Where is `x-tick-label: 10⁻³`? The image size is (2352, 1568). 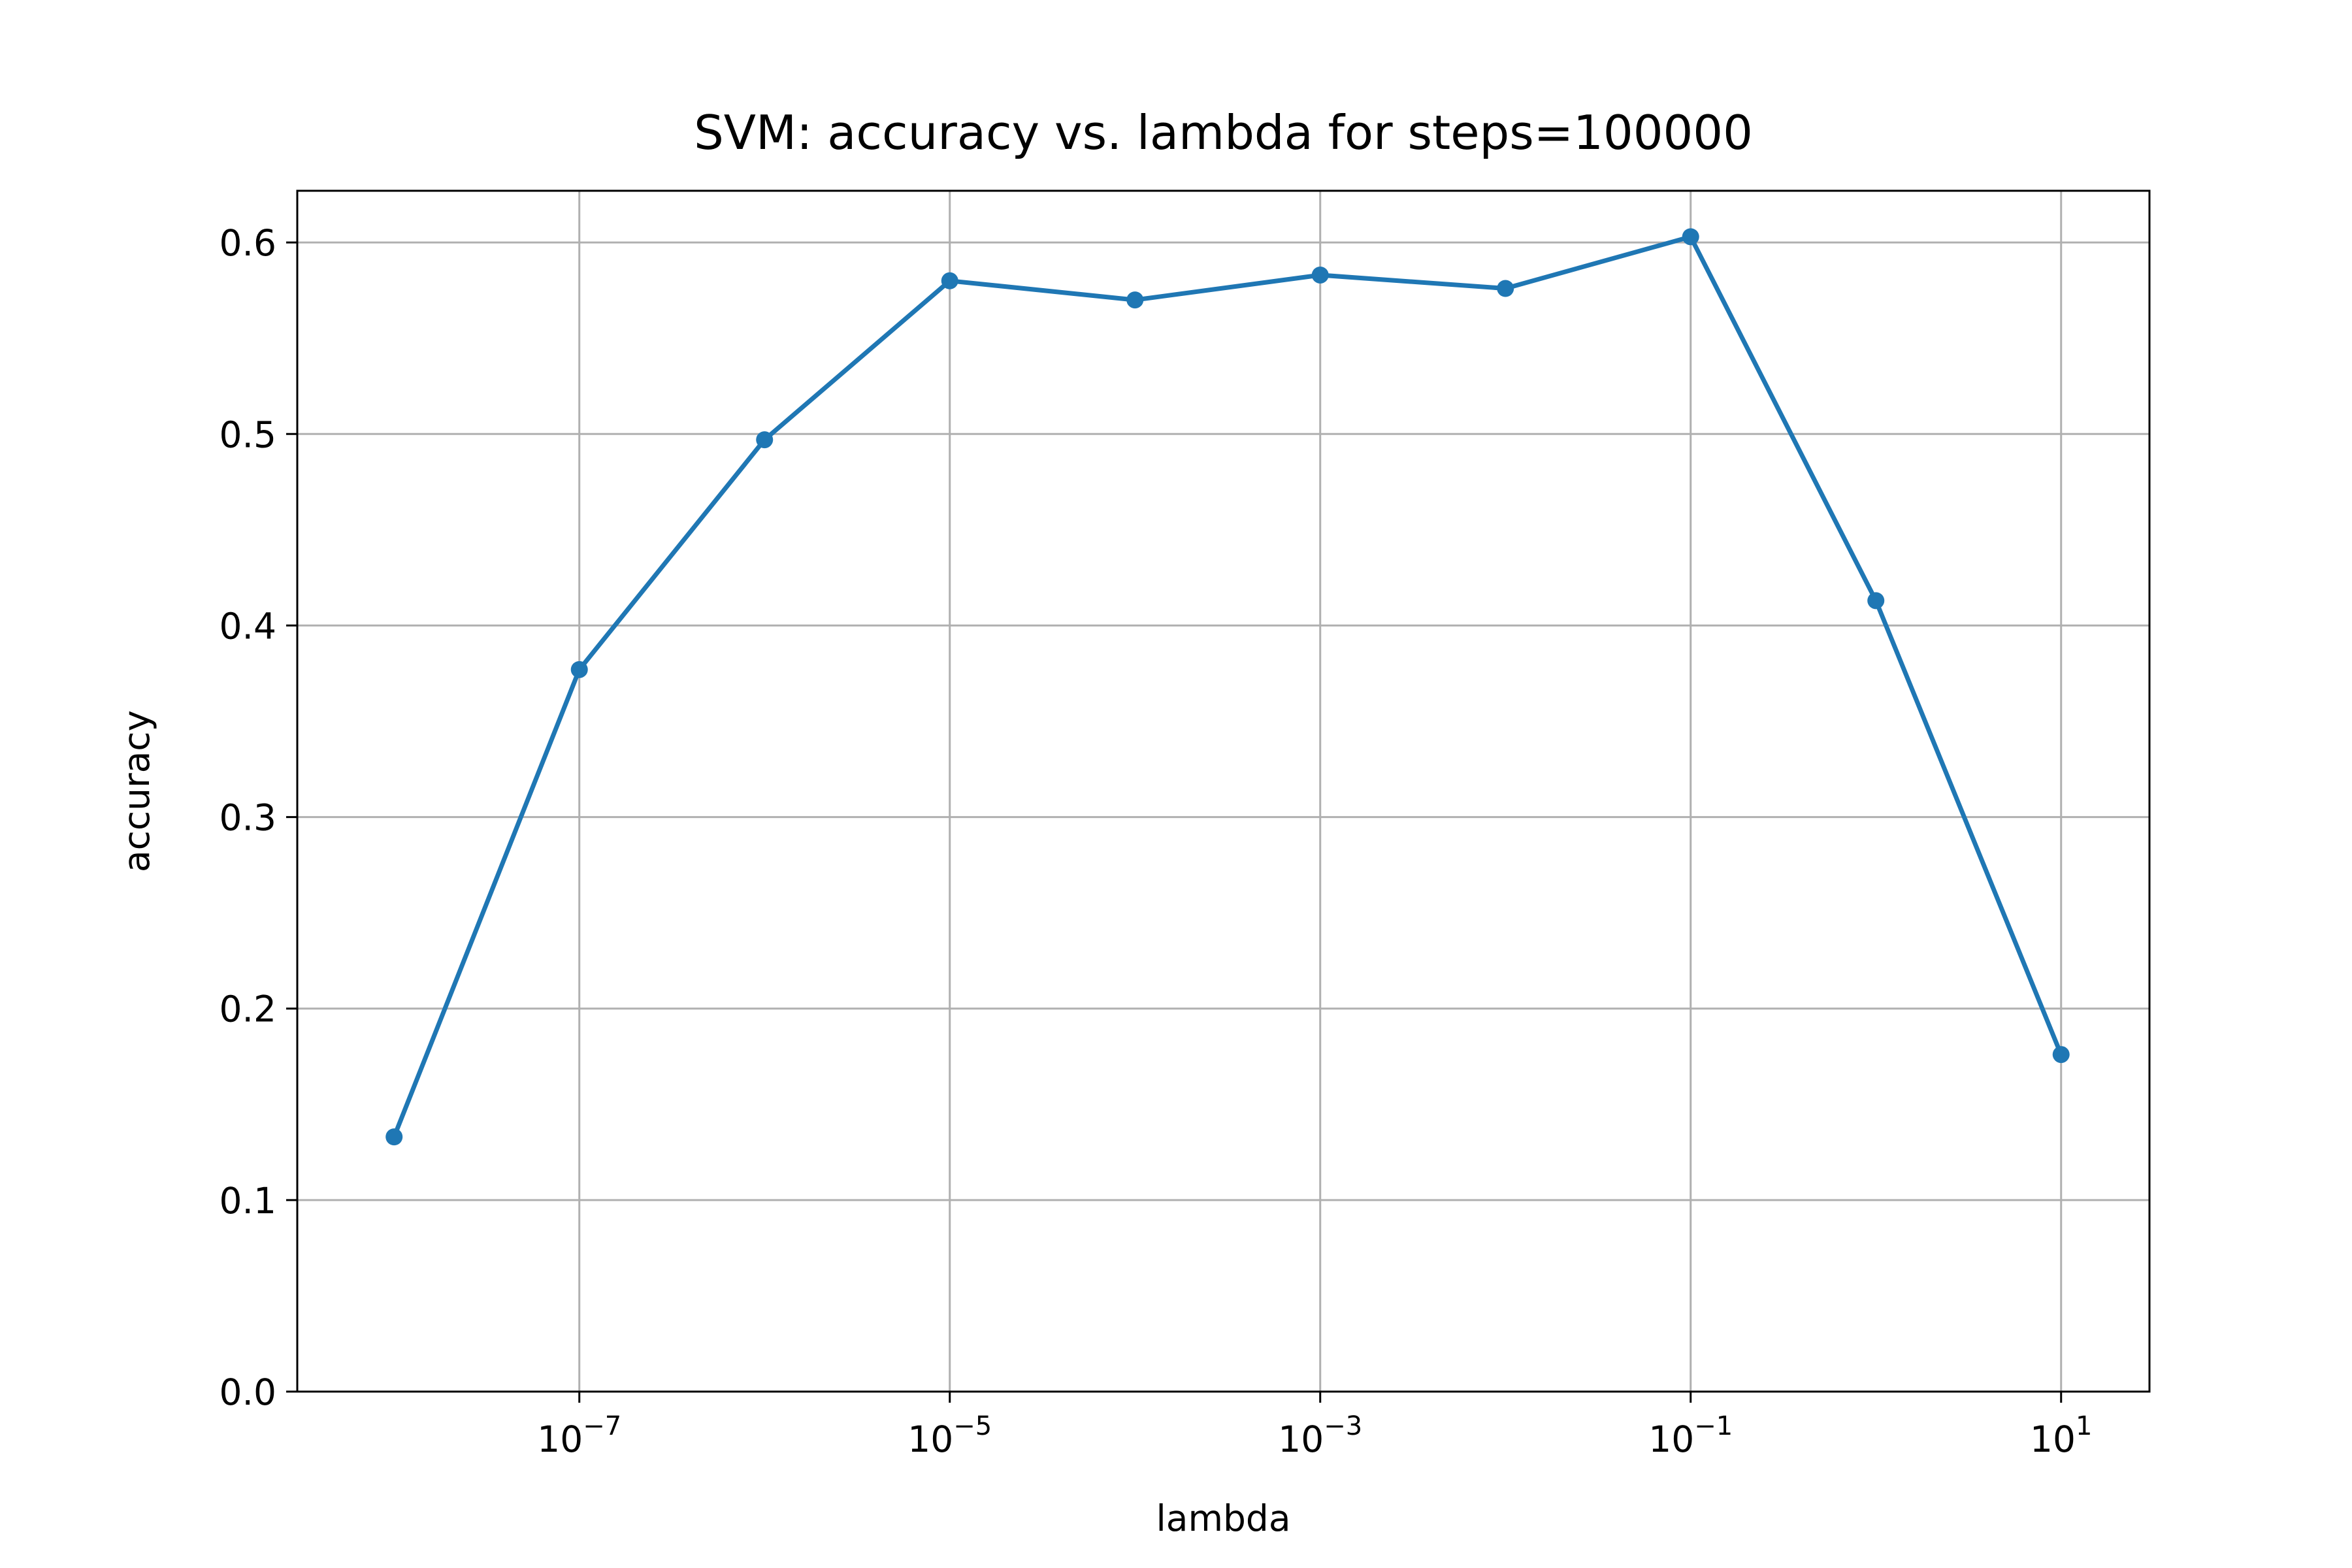
x-tick-label: 10⁻³ is located at coordinates (1320, 1435).